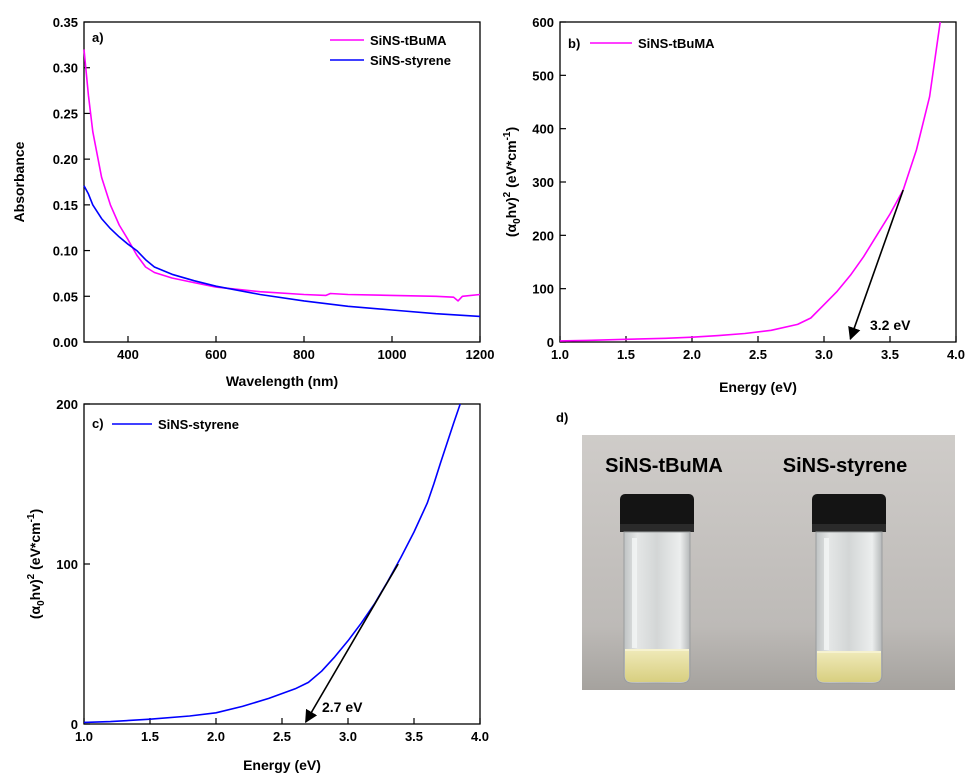 The image size is (970, 777). I want to click on panel-b-x-tick-label: 2.5, so click(758, 354).